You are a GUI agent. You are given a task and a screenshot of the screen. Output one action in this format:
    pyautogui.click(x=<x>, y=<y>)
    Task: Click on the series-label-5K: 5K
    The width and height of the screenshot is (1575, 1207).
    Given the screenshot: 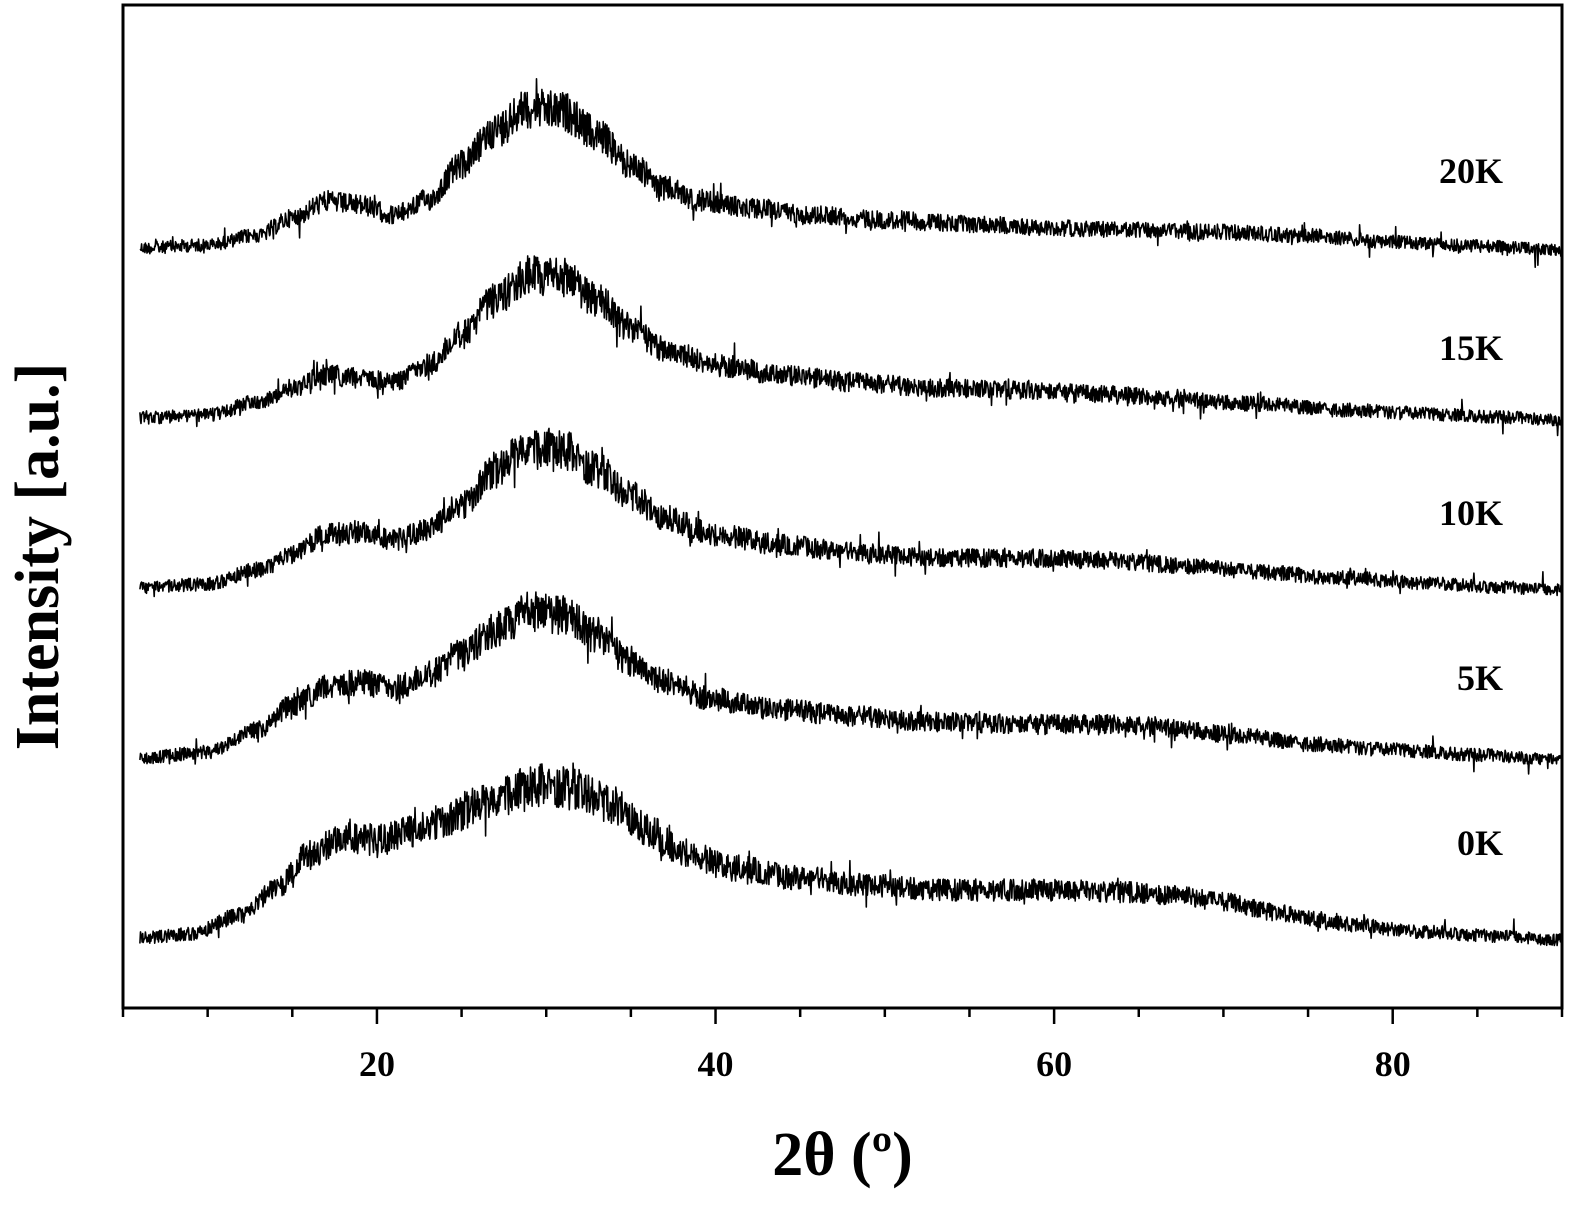 What is the action you would take?
    pyautogui.click(x=1480, y=678)
    